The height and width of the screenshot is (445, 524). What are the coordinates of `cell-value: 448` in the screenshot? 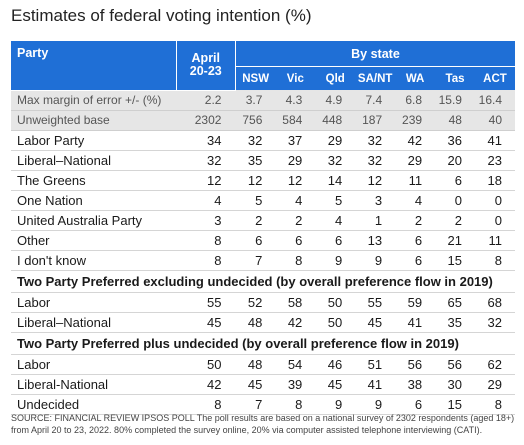 It's located at (335, 120).